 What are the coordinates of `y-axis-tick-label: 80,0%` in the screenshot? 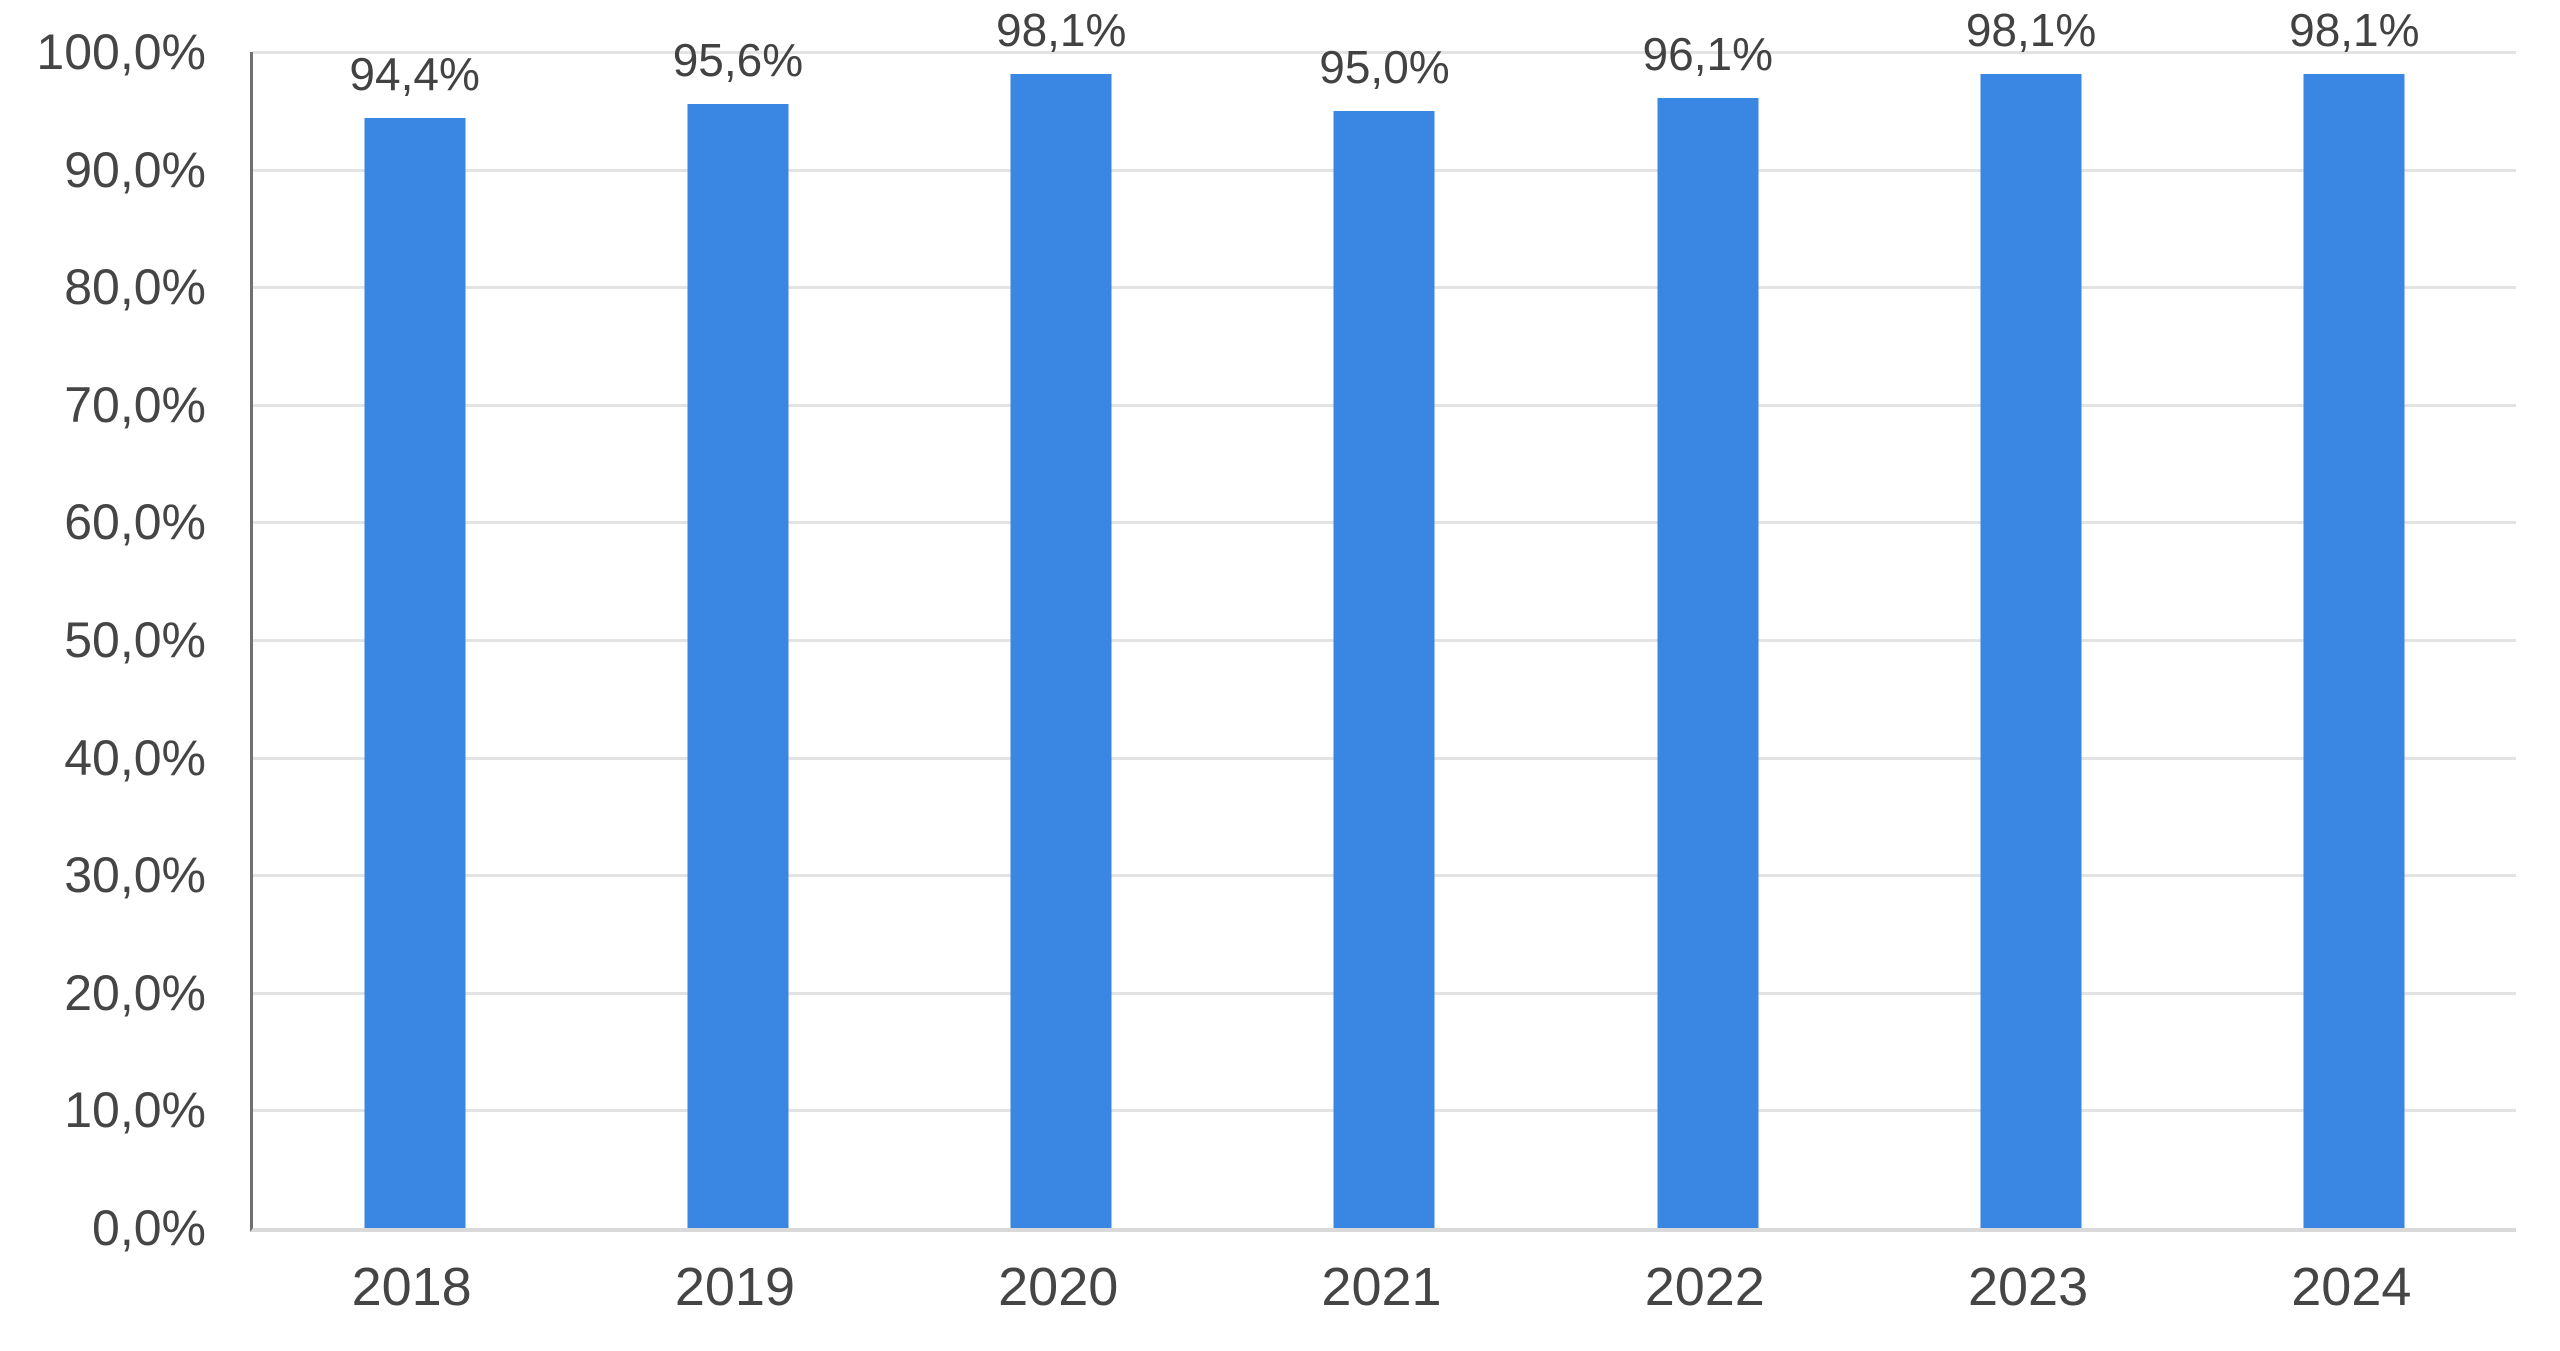 It's located at (135, 287).